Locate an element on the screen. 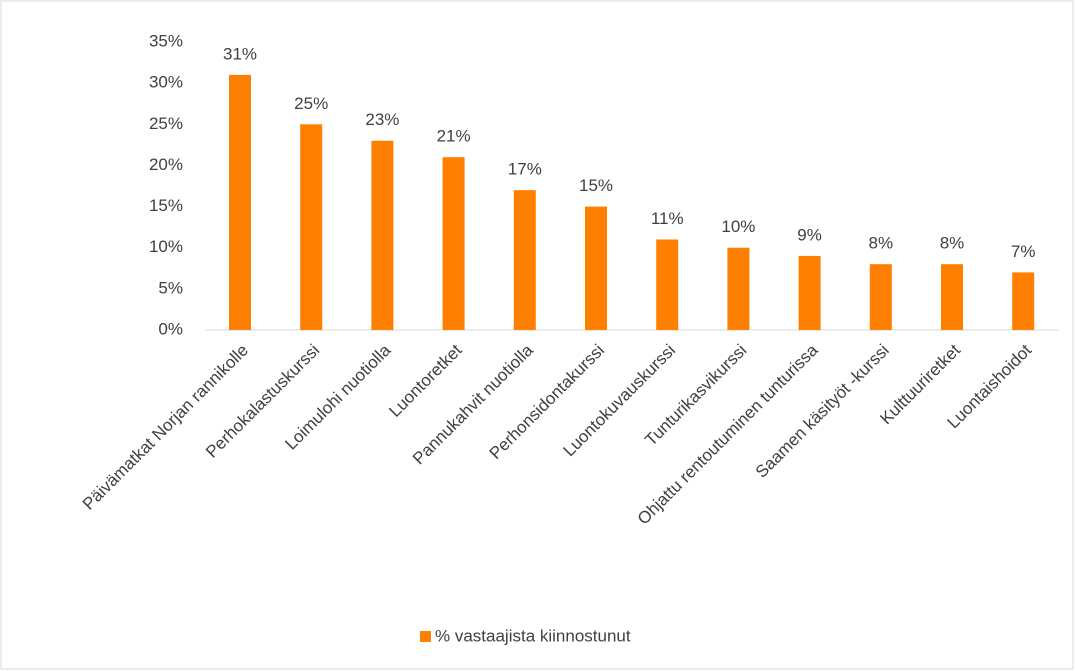 Image resolution: width=1075 pixels, height=671 pixels. y-tick-label: 15% is located at coordinates (166, 205).